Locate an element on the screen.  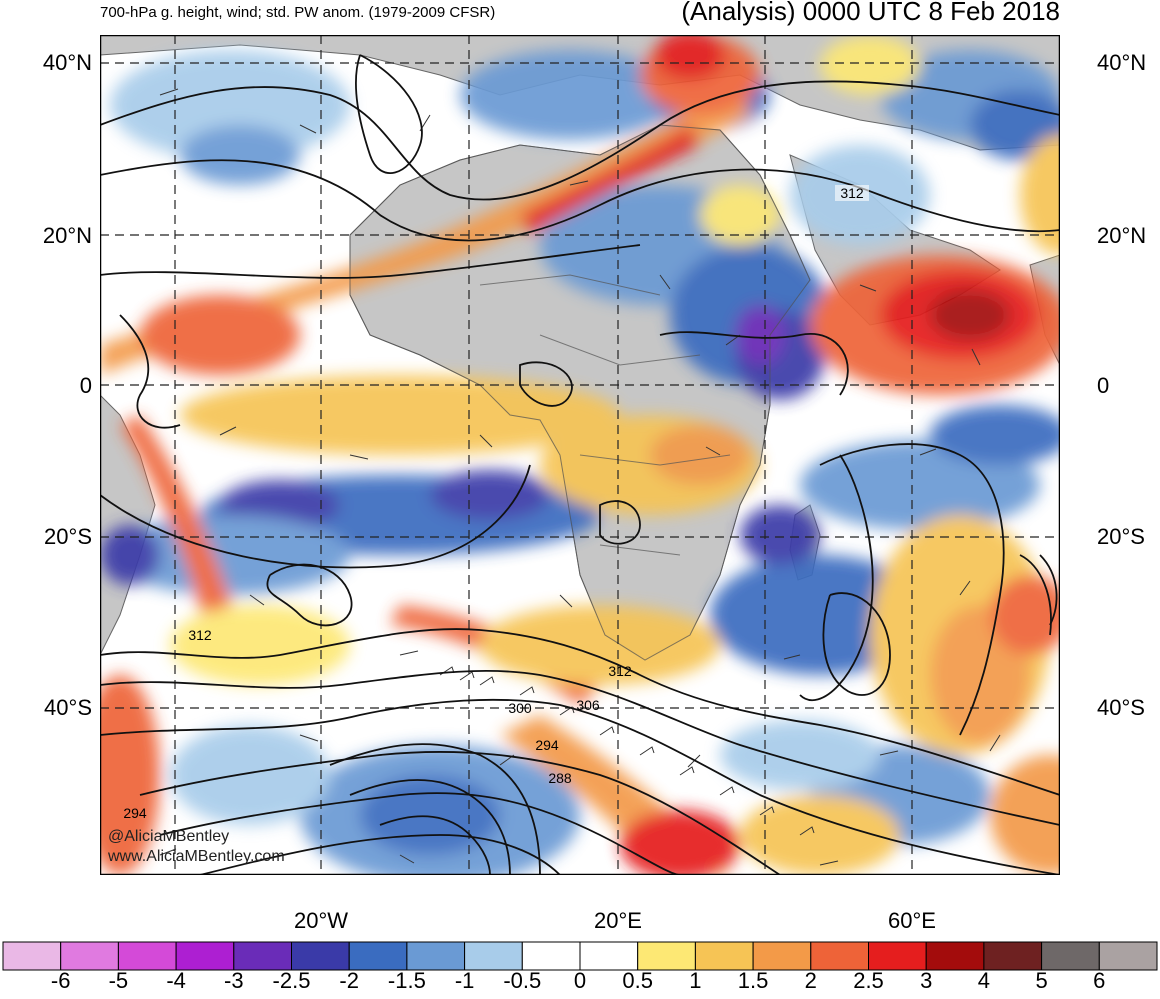
right-title: (Analysis) 0000 UTC 8 Feb 2018 is located at coordinates (870, 13).